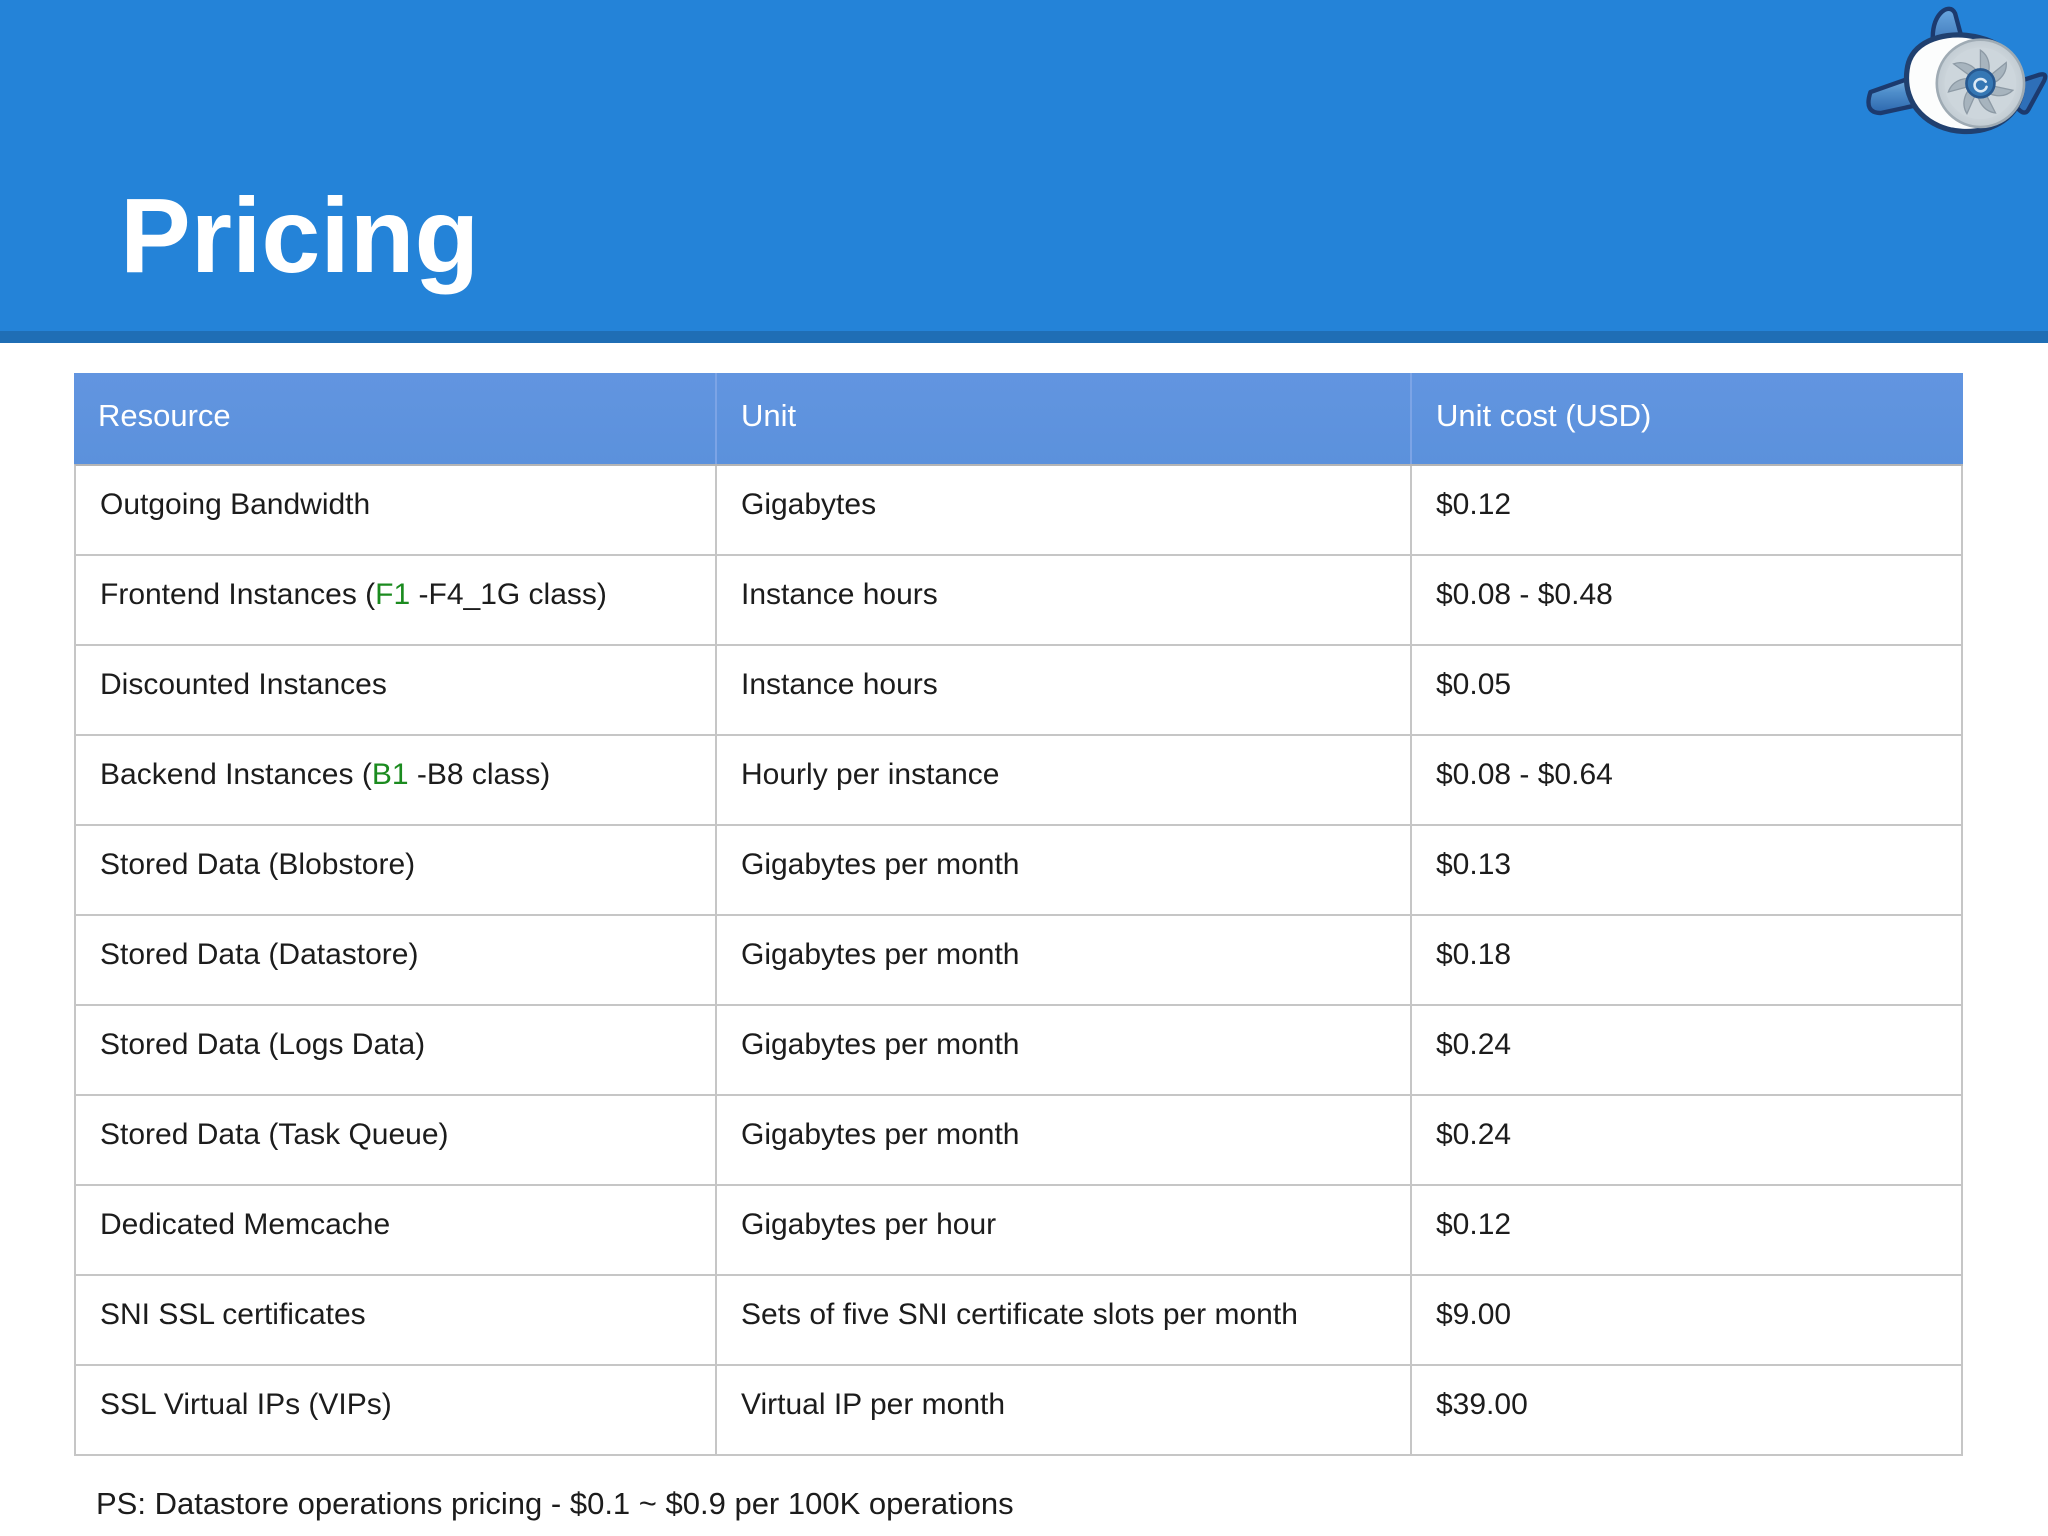  I want to click on cost-cell: $39.00, so click(1687, 1411).